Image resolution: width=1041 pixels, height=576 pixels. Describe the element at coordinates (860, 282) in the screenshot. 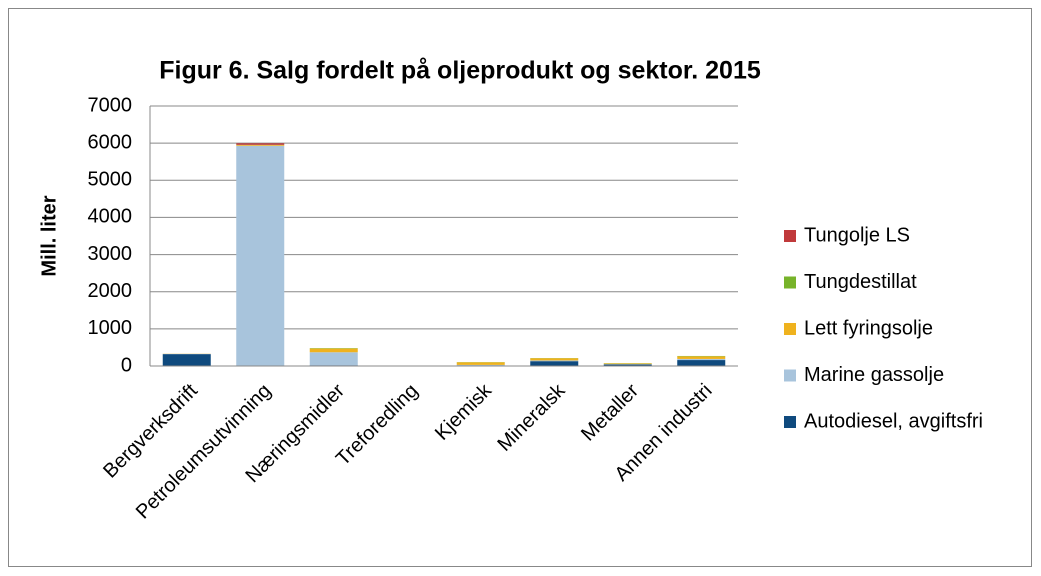

I see `legend-label: Tungdestillat` at that location.